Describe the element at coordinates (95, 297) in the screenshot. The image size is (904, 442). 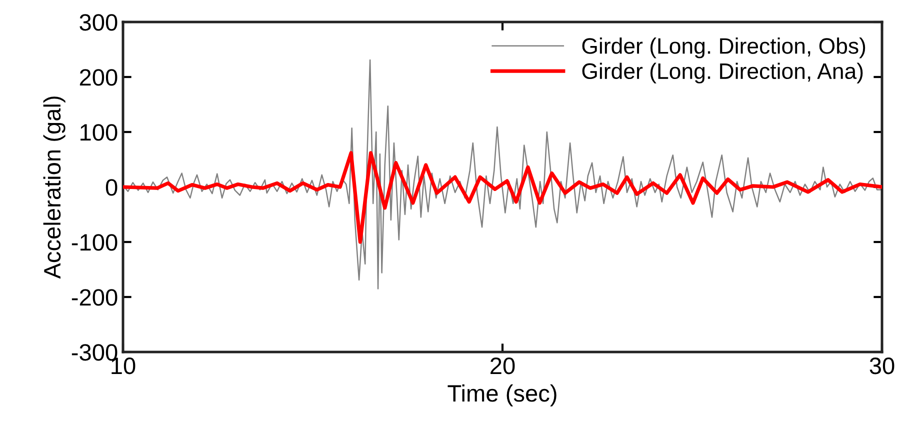
I see `y-tick-label: -200` at that location.